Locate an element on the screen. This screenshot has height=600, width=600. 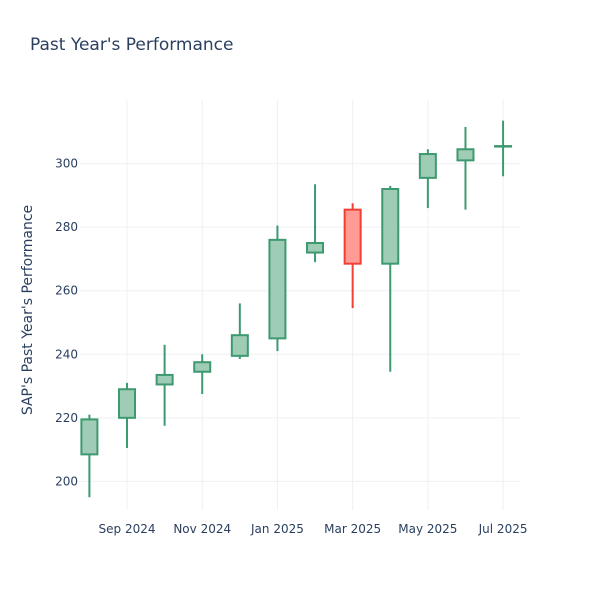
x-tick-label: Mar 2025 is located at coordinates (352, 529).